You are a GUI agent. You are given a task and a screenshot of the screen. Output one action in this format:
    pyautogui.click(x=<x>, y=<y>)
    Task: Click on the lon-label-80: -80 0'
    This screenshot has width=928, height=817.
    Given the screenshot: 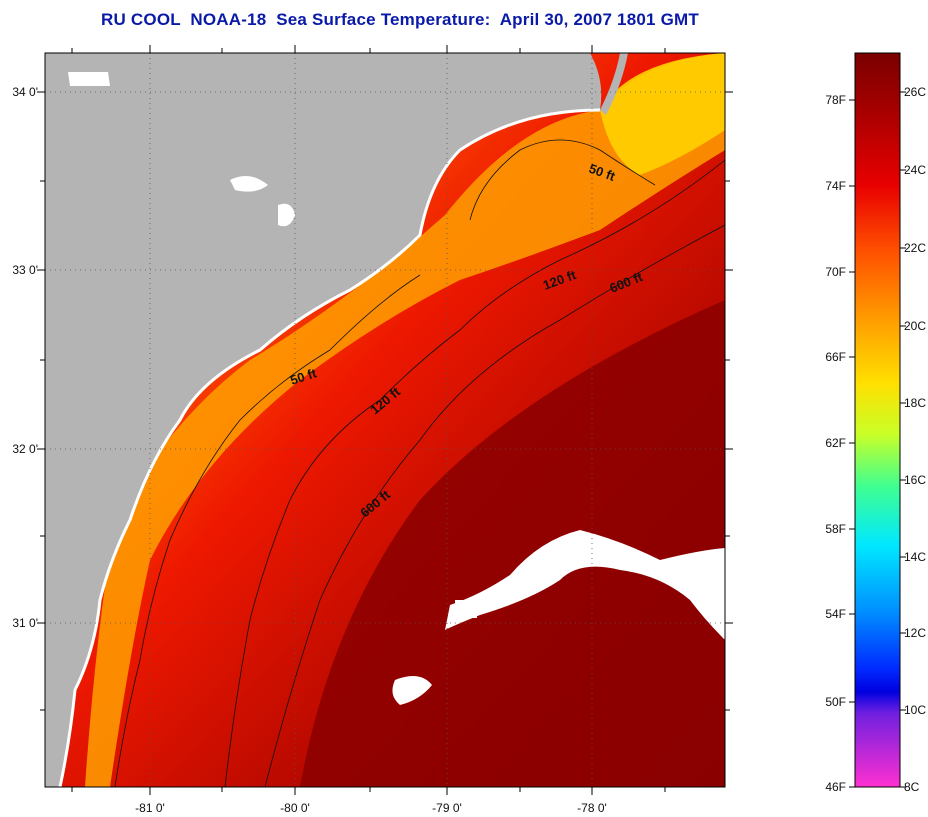 What is the action you would take?
    pyautogui.click(x=295, y=808)
    